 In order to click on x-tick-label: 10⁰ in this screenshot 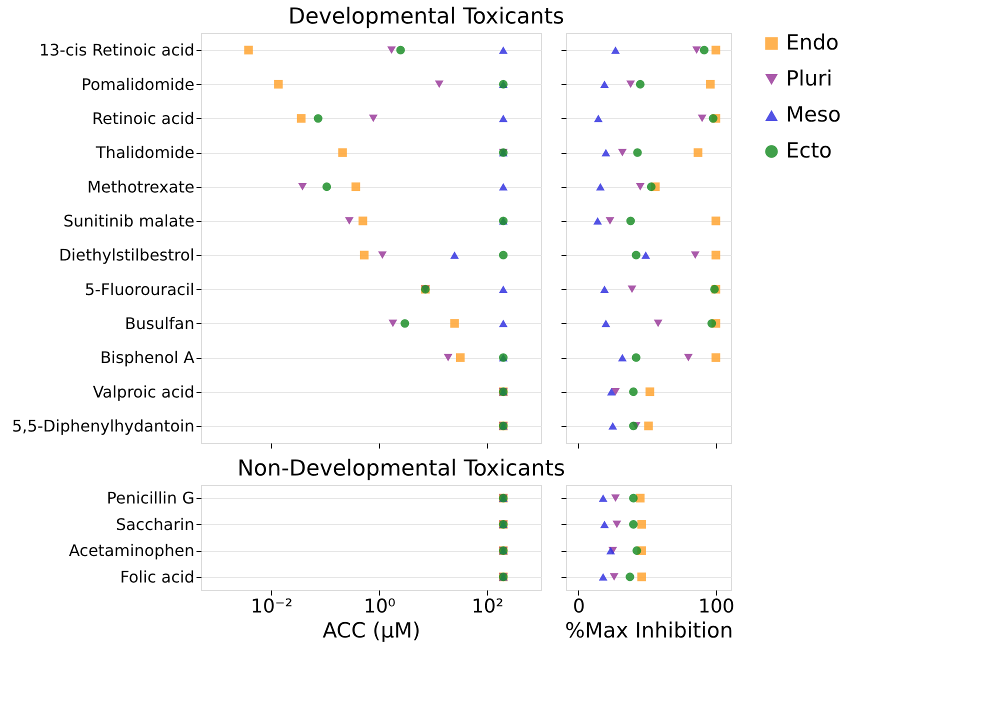, I will do `click(380, 607)`.